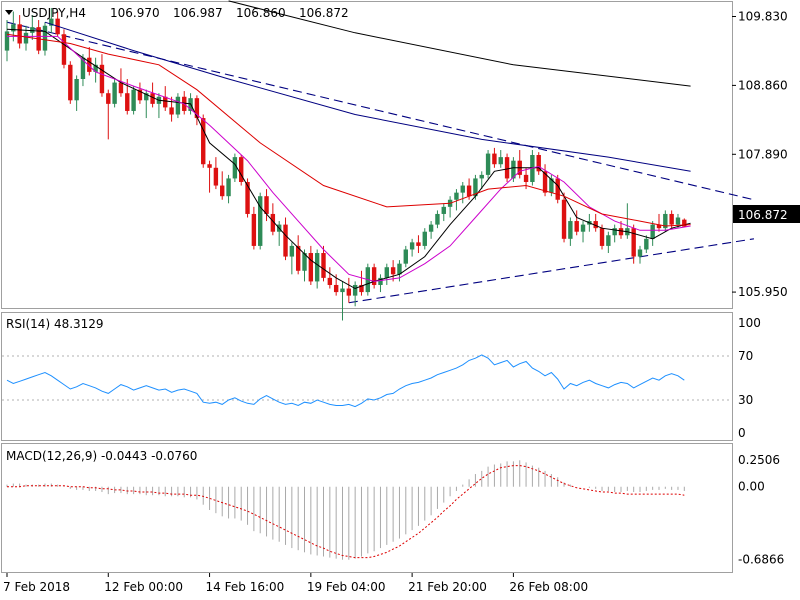  I want to click on time-tick-label: 26 Feb 08:00, so click(548, 587).